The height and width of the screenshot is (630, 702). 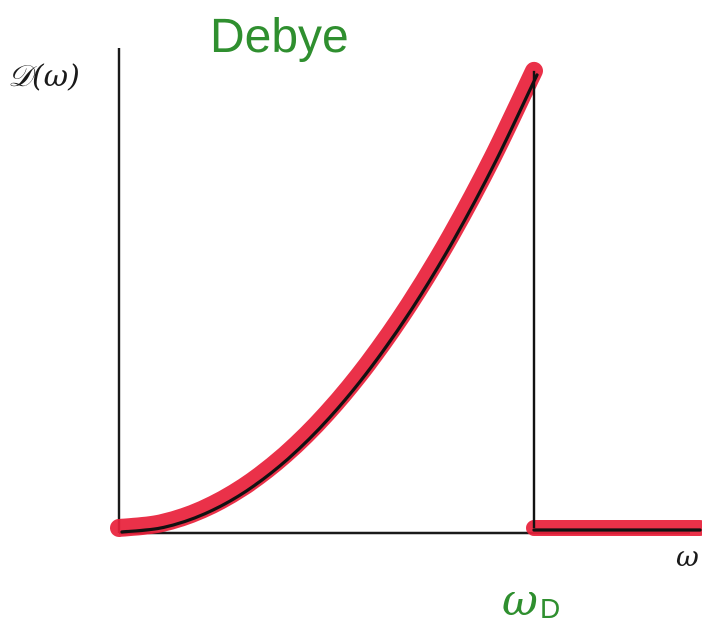 What do you see at coordinates (520, 600) in the screenshot?
I see `cutoff-label-symbol: ω` at bounding box center [520, 600].